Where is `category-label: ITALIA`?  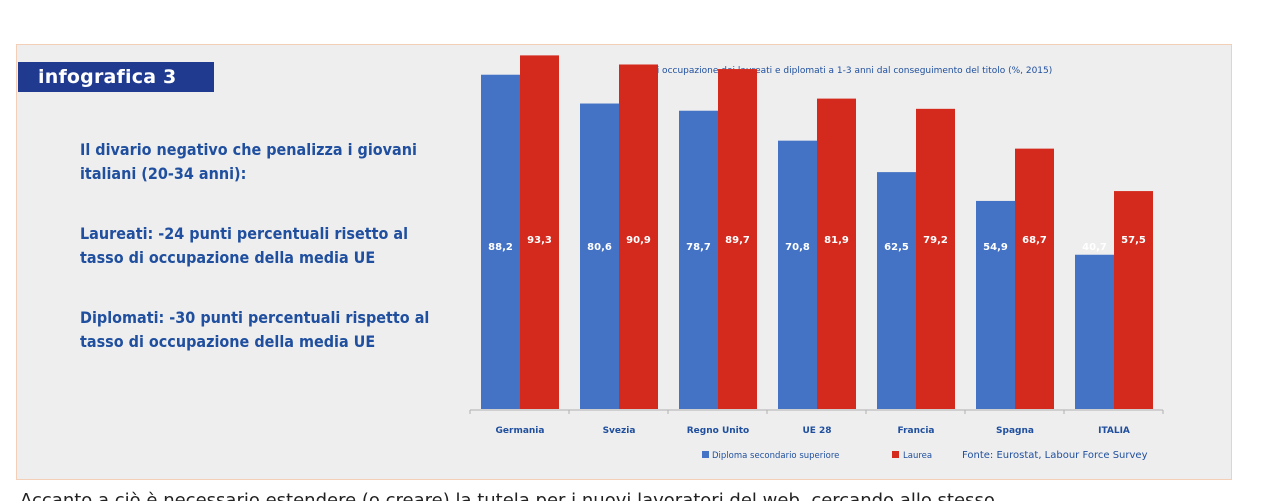
category-label: ITALIA is located at coordinates (1114, 431).